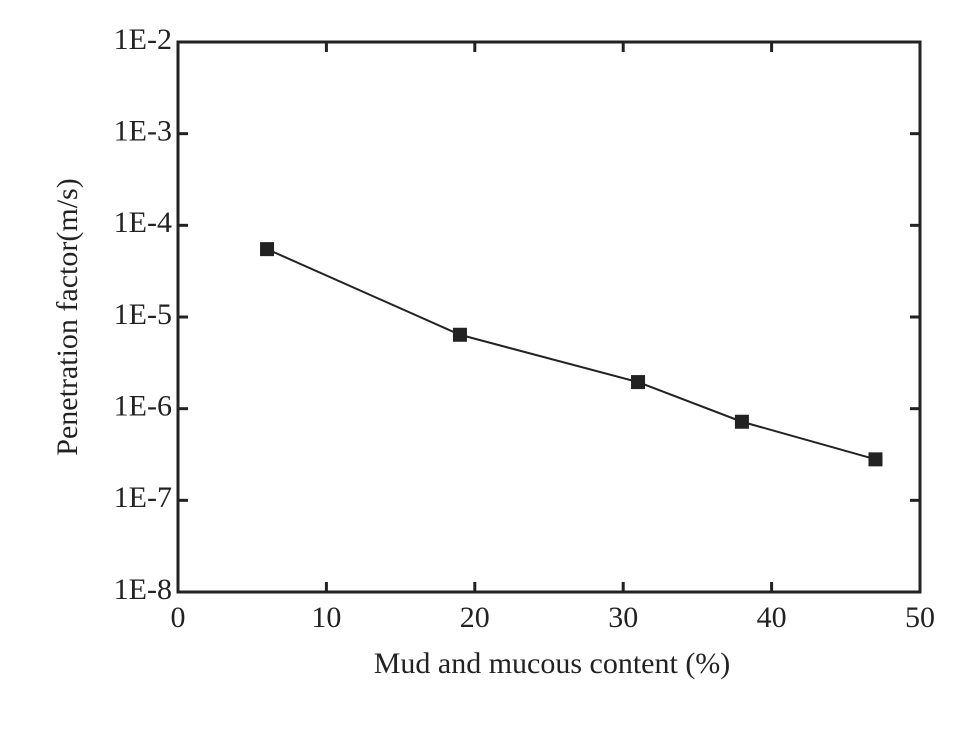  What do you see at coordinates (143, 131) in the screenshot?
I see `y-tick-label: 1E-3` at bounding box center [143, 131].